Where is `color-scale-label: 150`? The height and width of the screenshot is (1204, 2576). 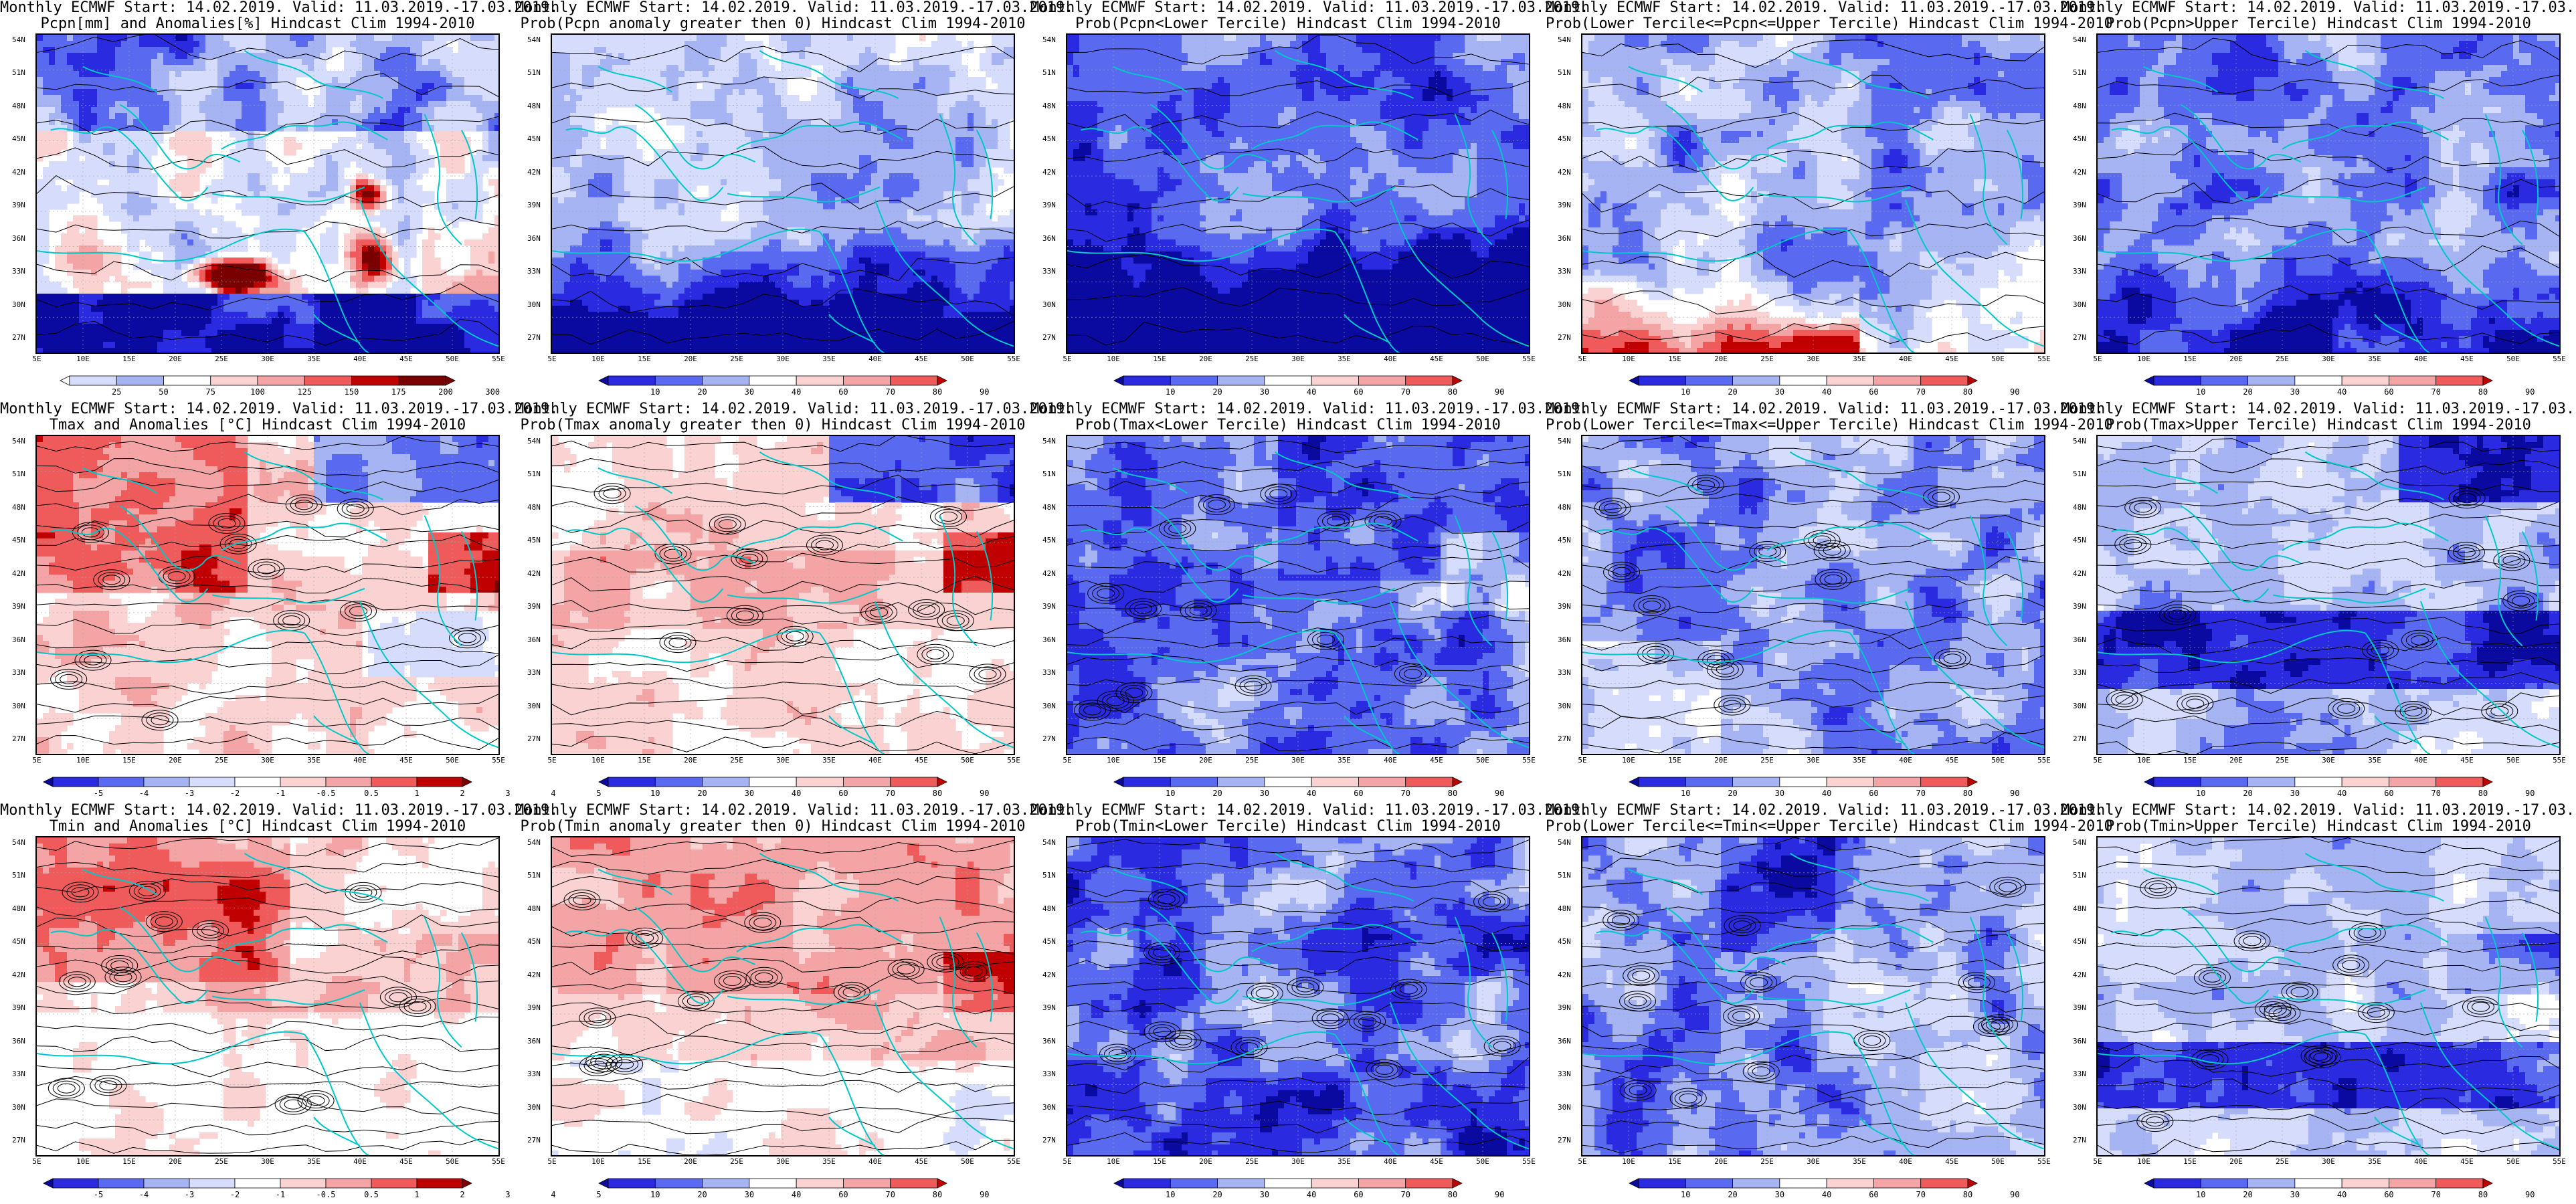 color-scale-label: 150 is located at coordinates (352, 392).